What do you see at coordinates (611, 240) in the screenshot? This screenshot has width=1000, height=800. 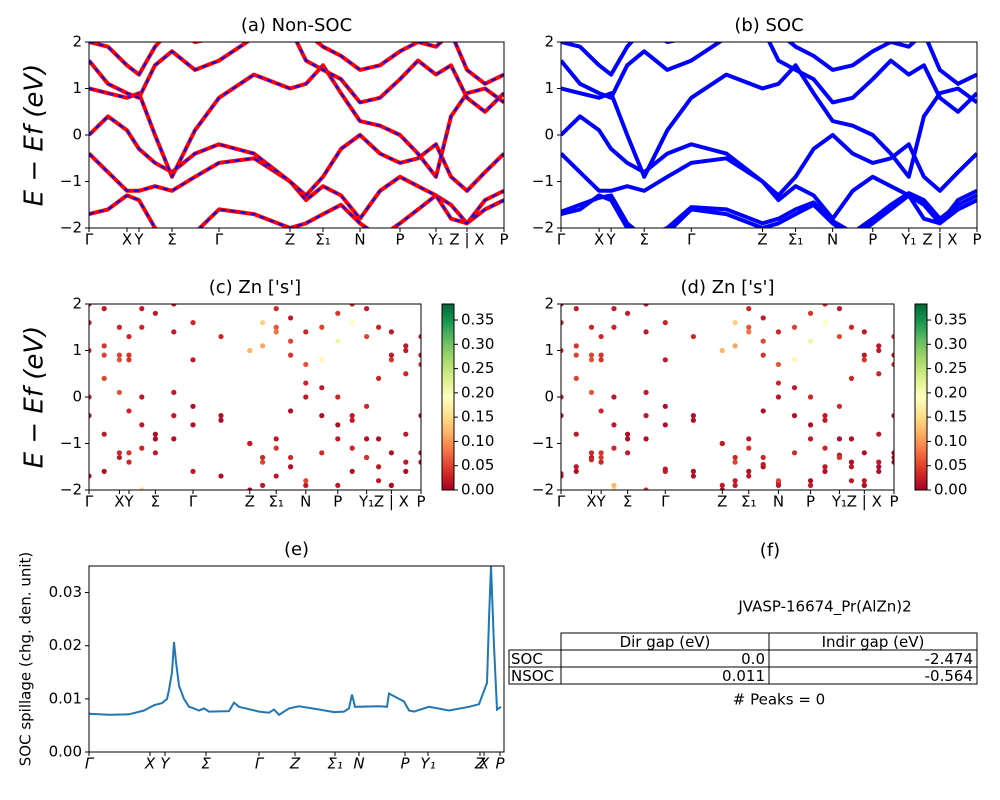 I see `x-tick-label: Y` at bounding box center [611, 240].